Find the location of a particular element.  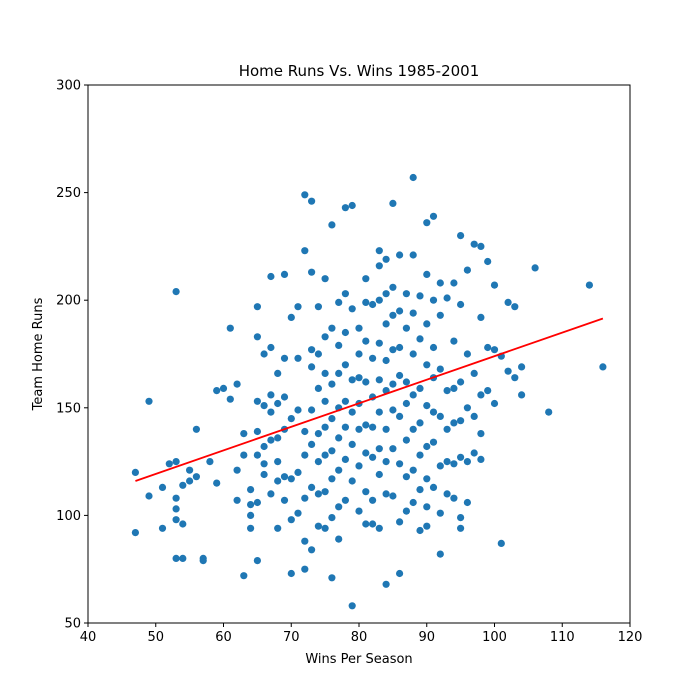

x-tick-label: 90 is located at coordinates (426, 637).